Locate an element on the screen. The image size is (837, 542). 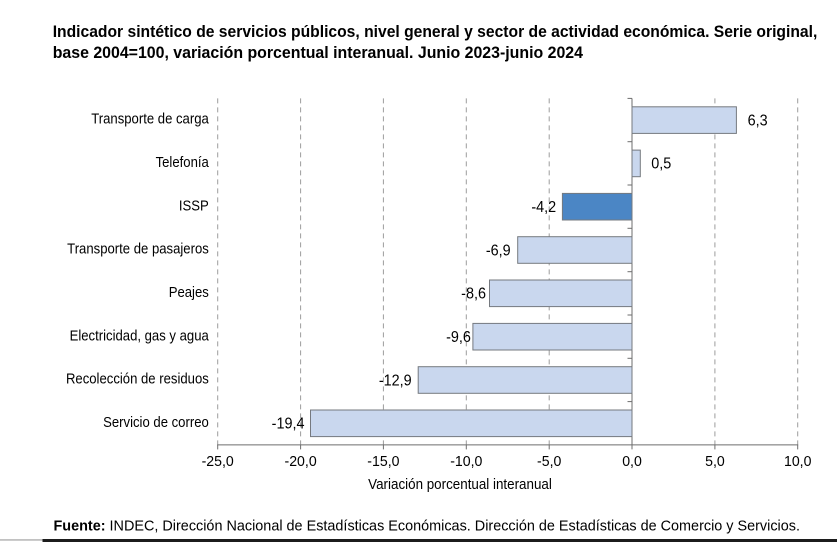
svg-text: Transporte de pasajeros is located at coordinates (138, 248).